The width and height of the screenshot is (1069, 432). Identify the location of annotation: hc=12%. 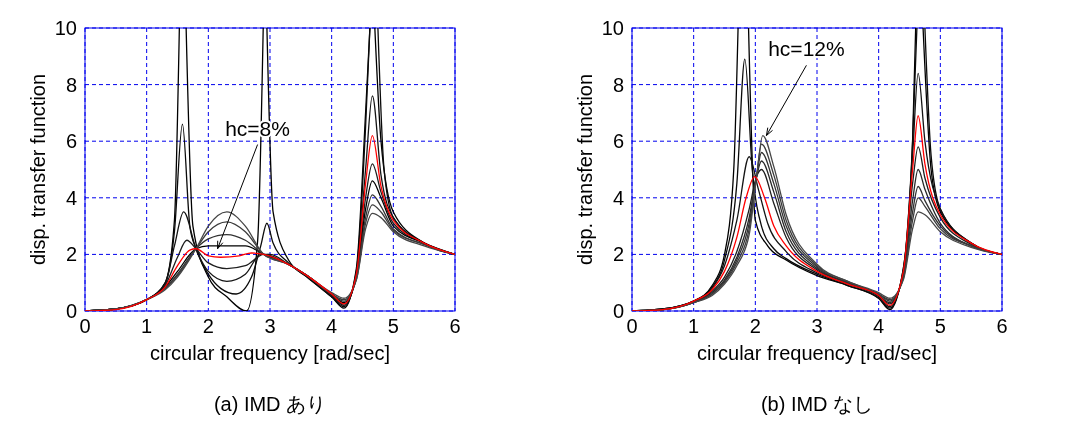
(806, 49).